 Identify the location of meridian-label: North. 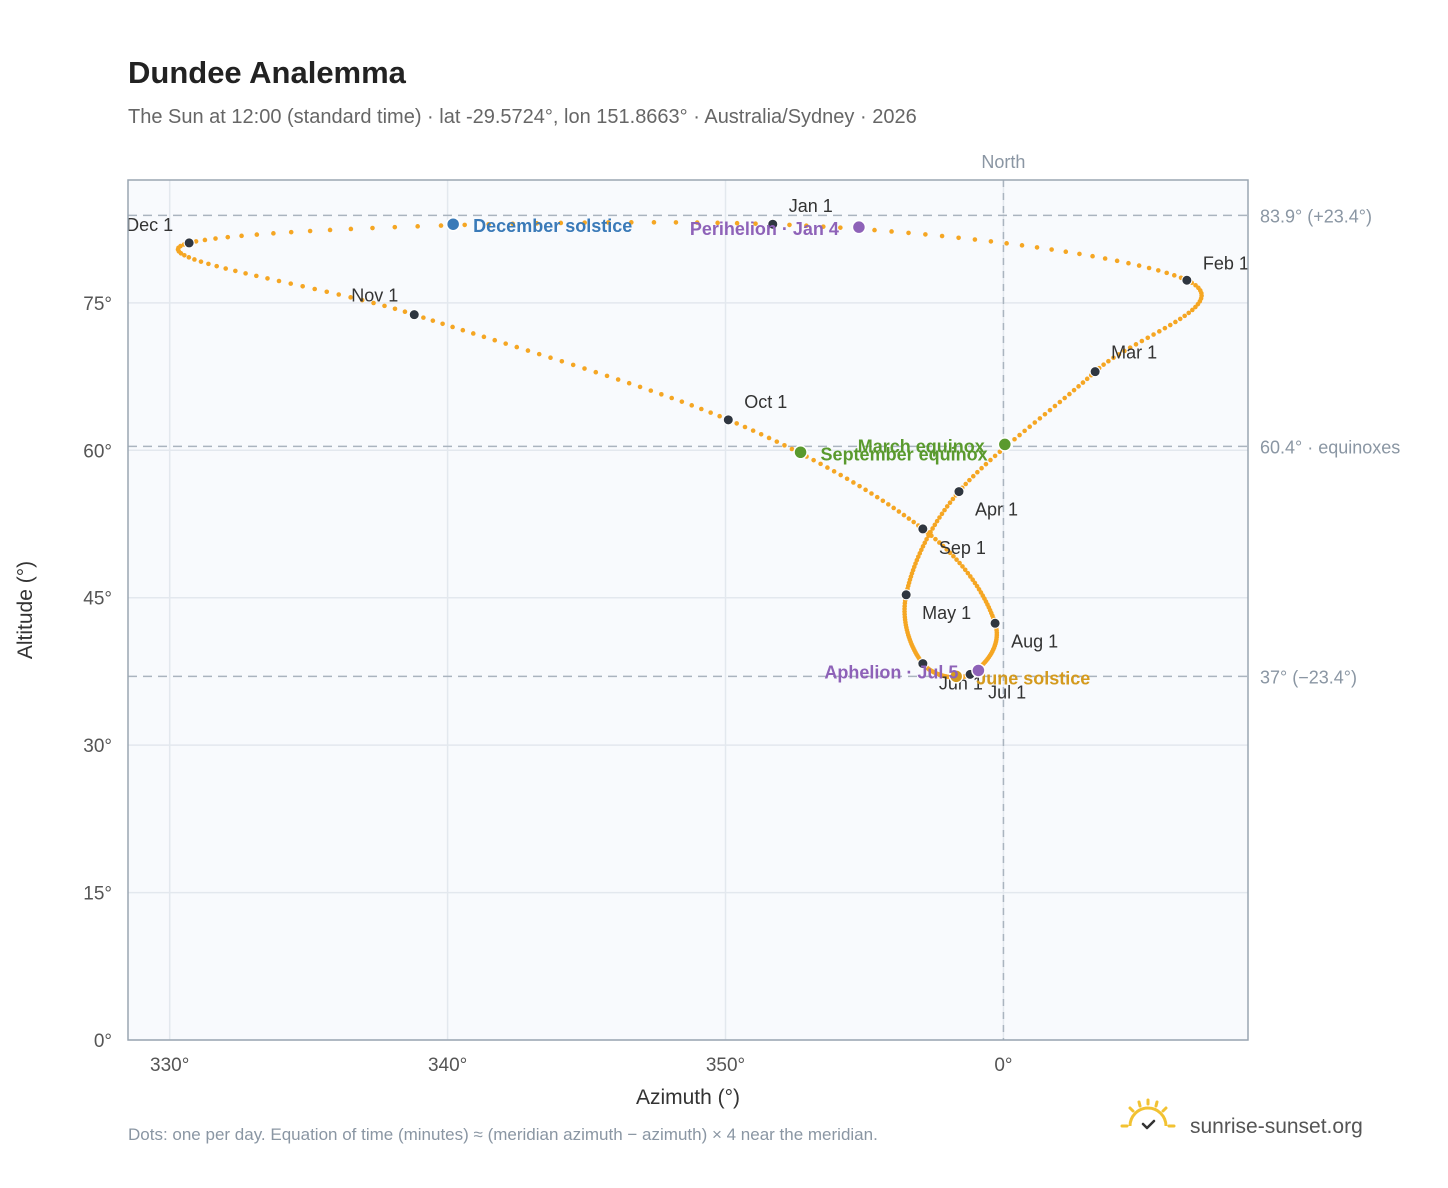
(1003, 162).